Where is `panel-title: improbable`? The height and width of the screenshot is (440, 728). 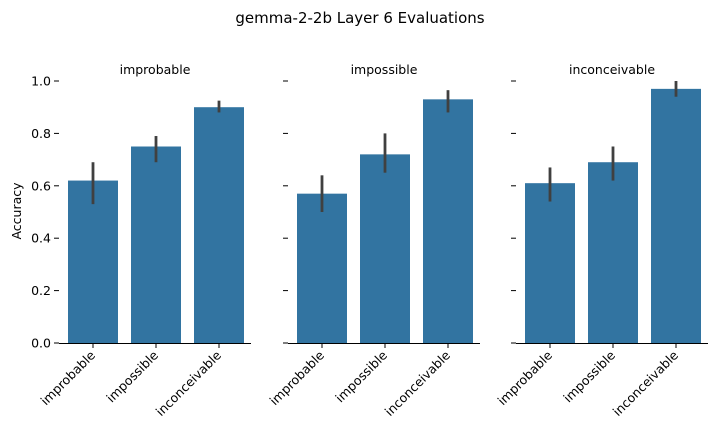 panel-title: improbable is located at coordinates (155, 69).